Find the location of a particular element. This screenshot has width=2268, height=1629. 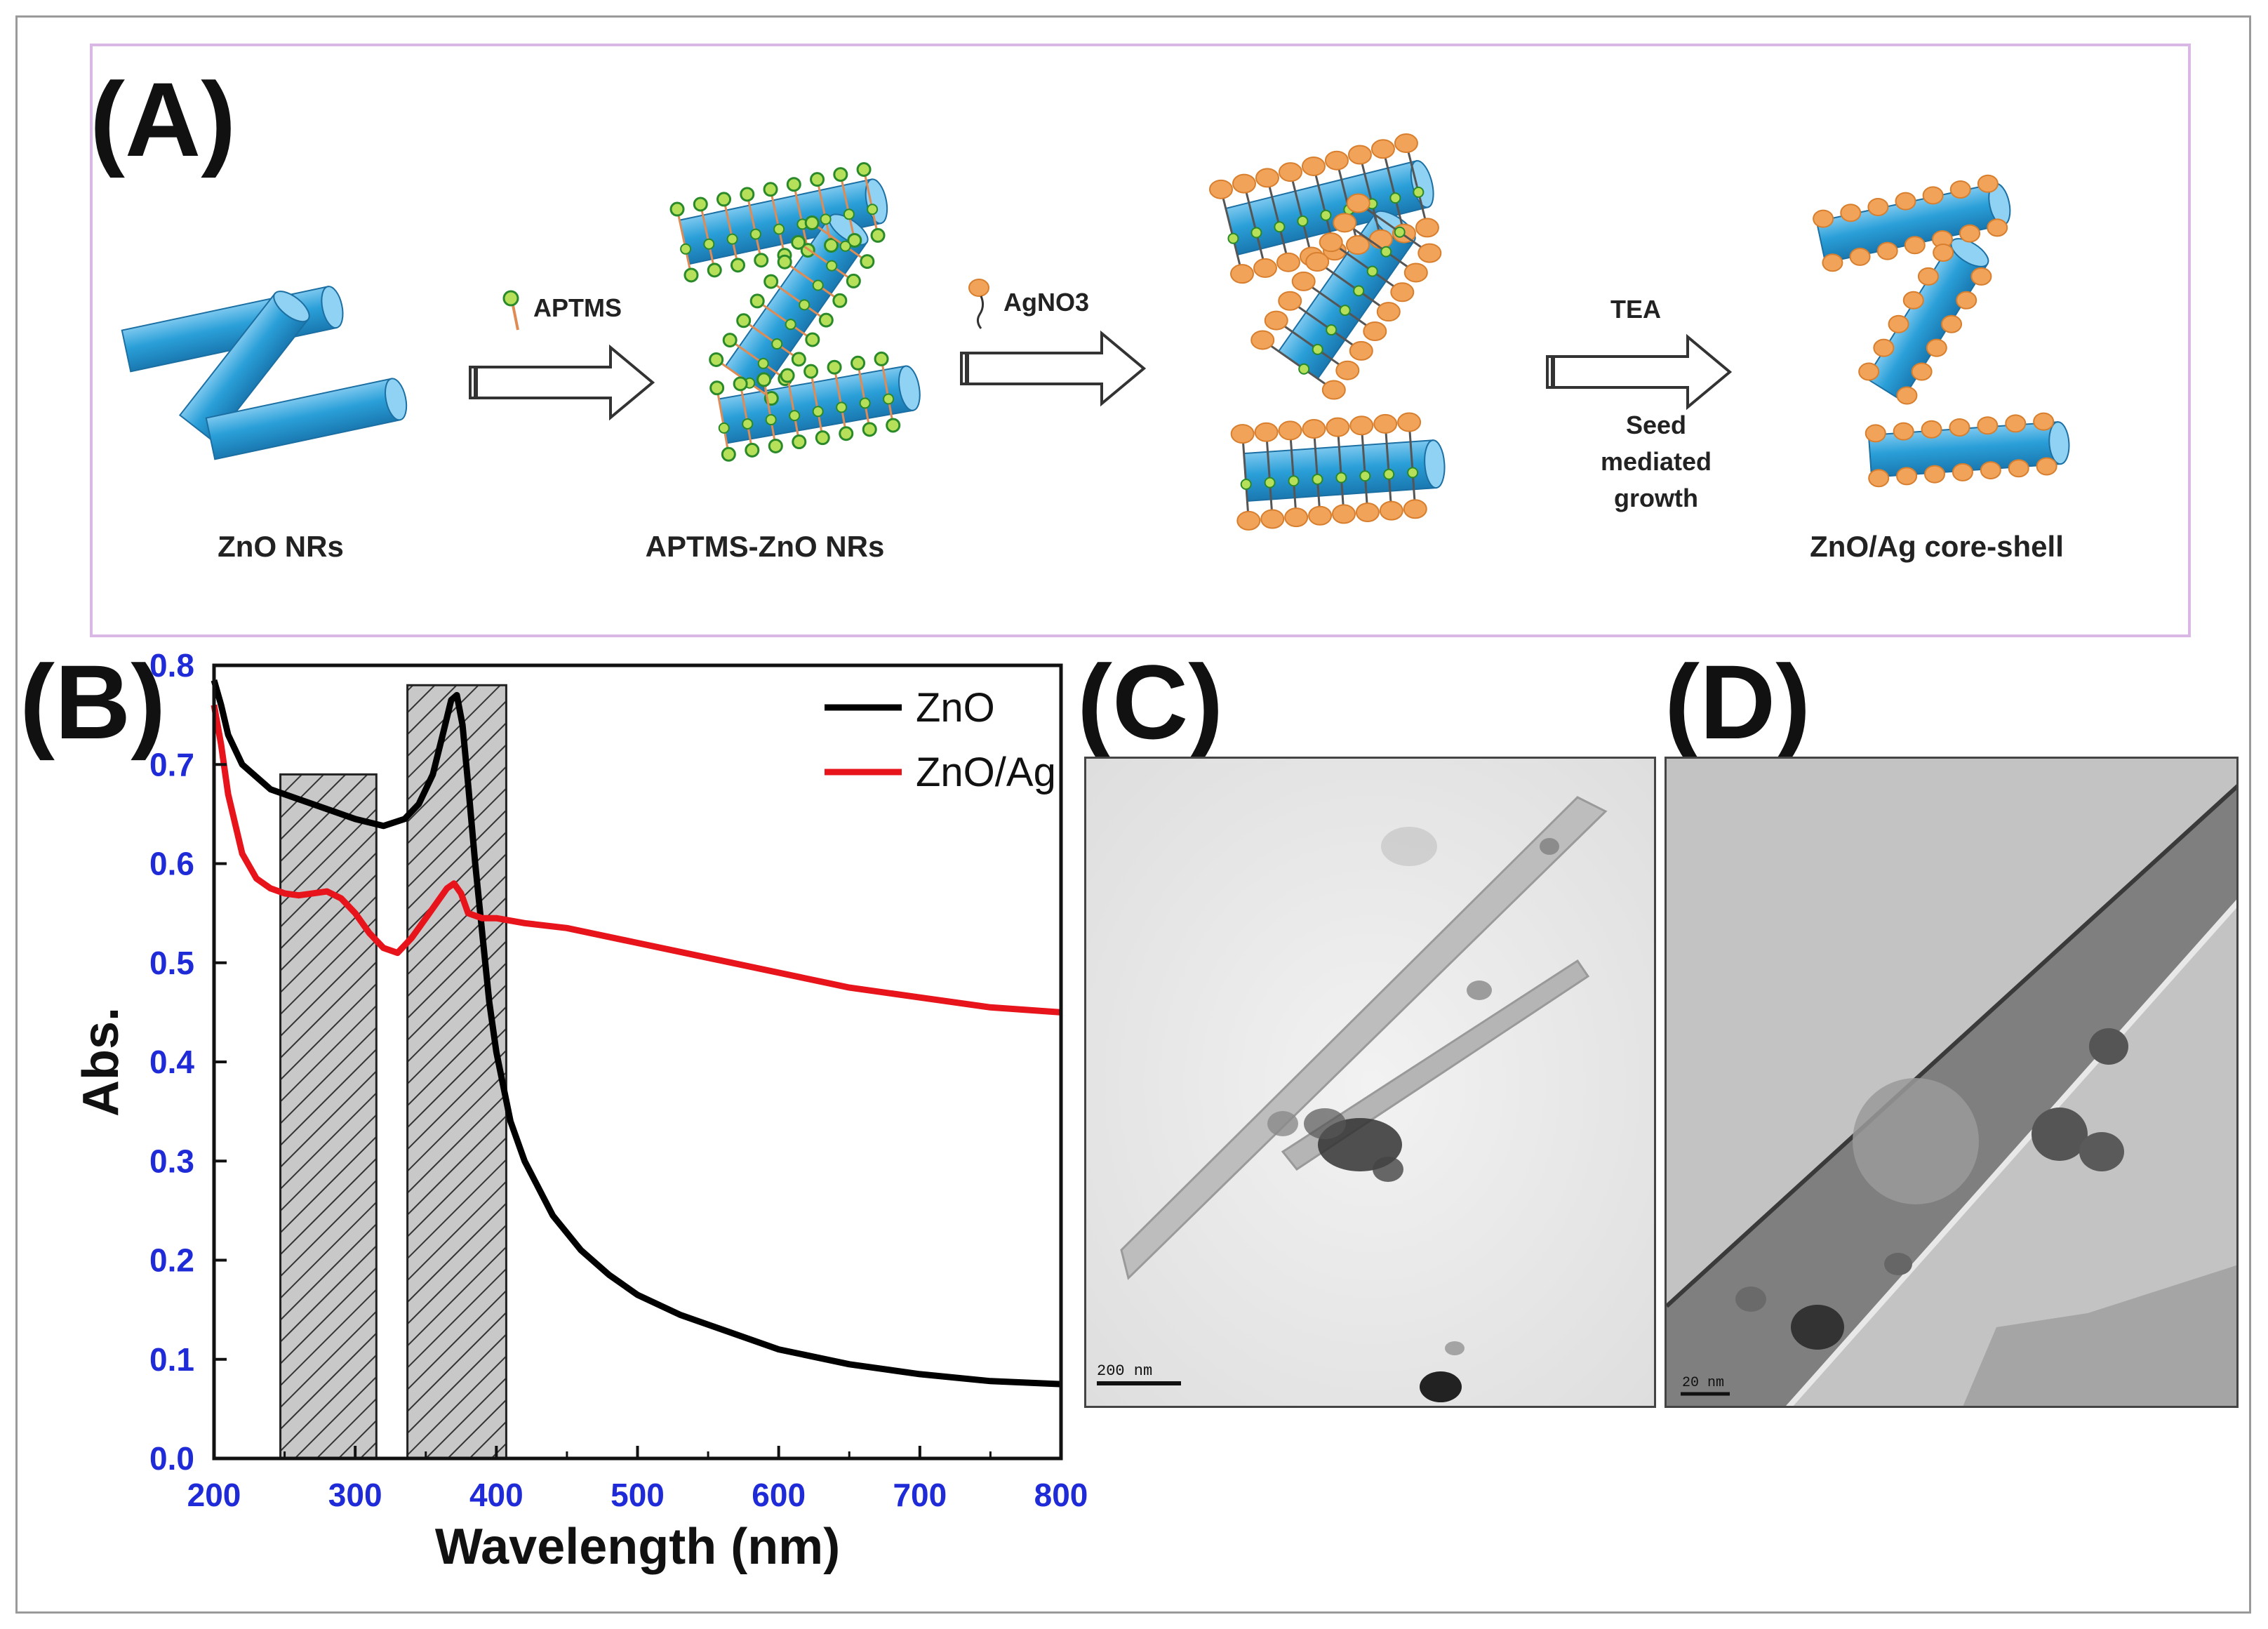

seed-growth-note: Seed mediated growth is located at coordinates (1656, 462).